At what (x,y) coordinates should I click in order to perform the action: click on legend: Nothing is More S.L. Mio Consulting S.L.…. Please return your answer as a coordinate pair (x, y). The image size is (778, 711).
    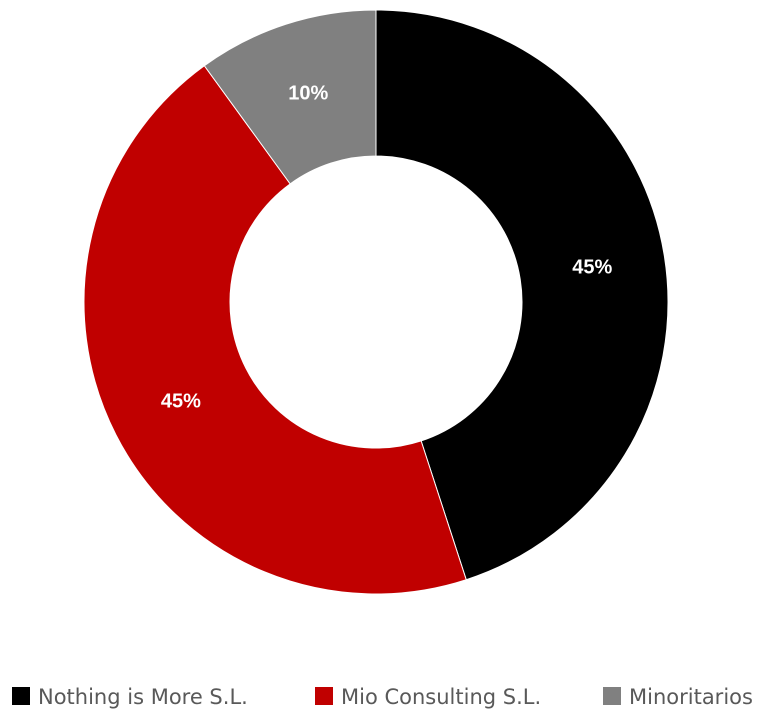
    Looking at the image, I should click on (382, 697).